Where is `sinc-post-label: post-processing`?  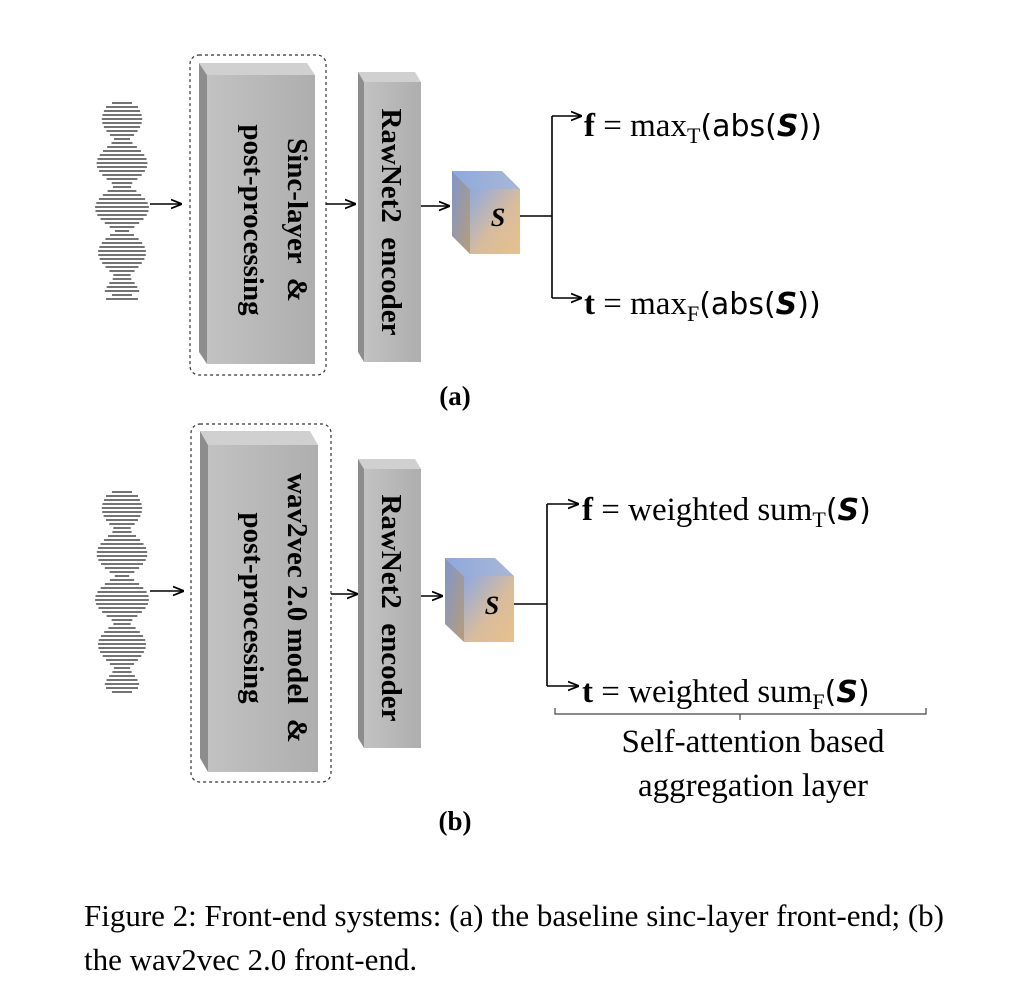 sinc-post-label: post-processing is located at coordinates (253, 220).